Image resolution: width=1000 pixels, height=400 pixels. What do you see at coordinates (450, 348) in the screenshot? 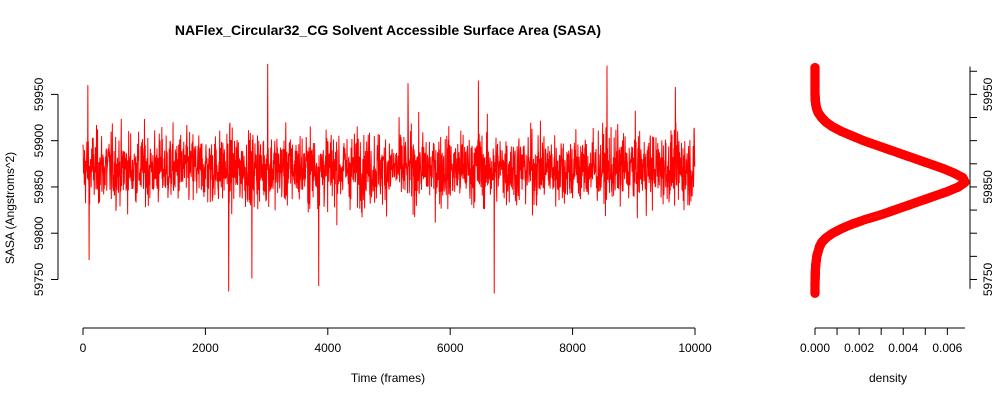
I see `x-tick-label: 6000` at bounding box center [450, 348].